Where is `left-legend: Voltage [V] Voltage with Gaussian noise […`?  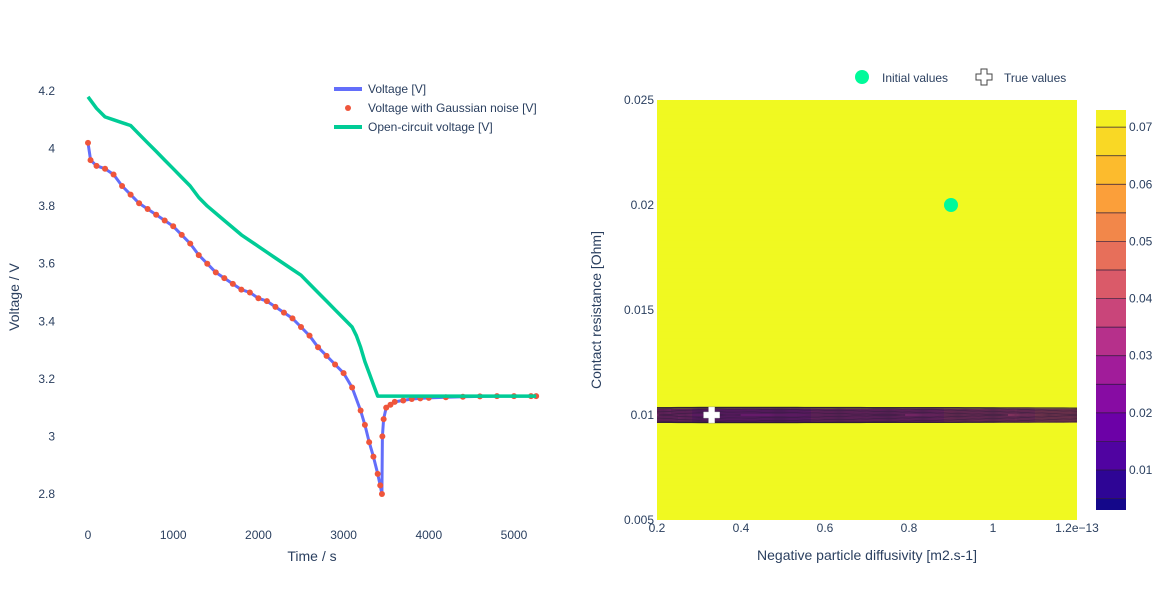 left-legend: Voltage [V] Voltage with Gaussian noise [… is located at coordinates (435, 108).